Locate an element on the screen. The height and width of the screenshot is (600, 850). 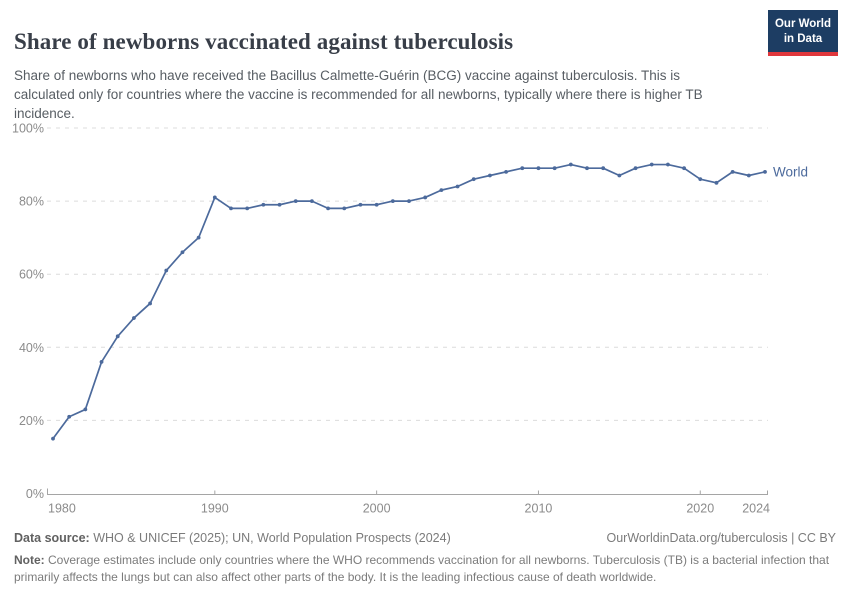
data-source-label: Data source: is located at coordinates (52, 538).